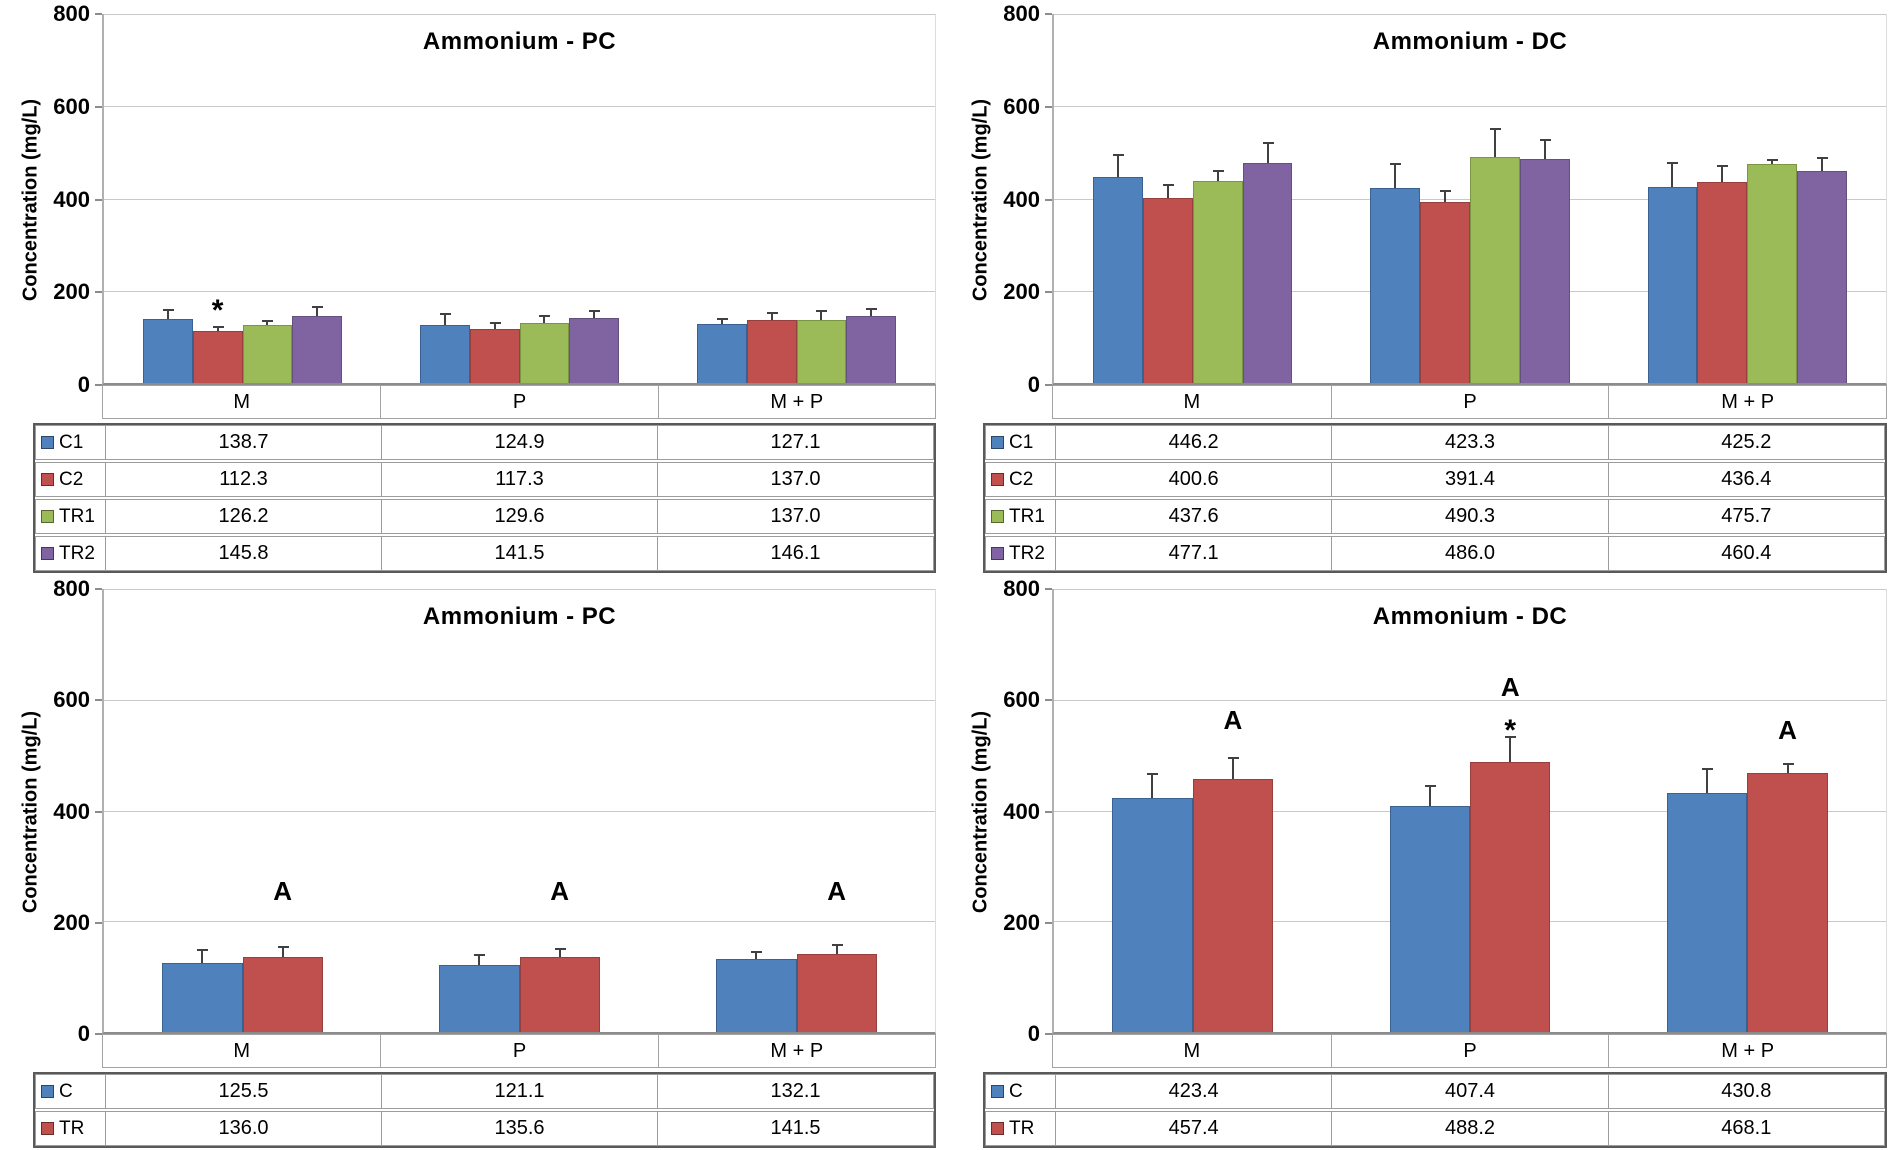 Image resolution: width=1901 pixels, height=1150 pixels. What do you see at coordinates (519, 1091) in the screenshot?
I see `value-cell: 121.1` at bounding box center [519, 1091].